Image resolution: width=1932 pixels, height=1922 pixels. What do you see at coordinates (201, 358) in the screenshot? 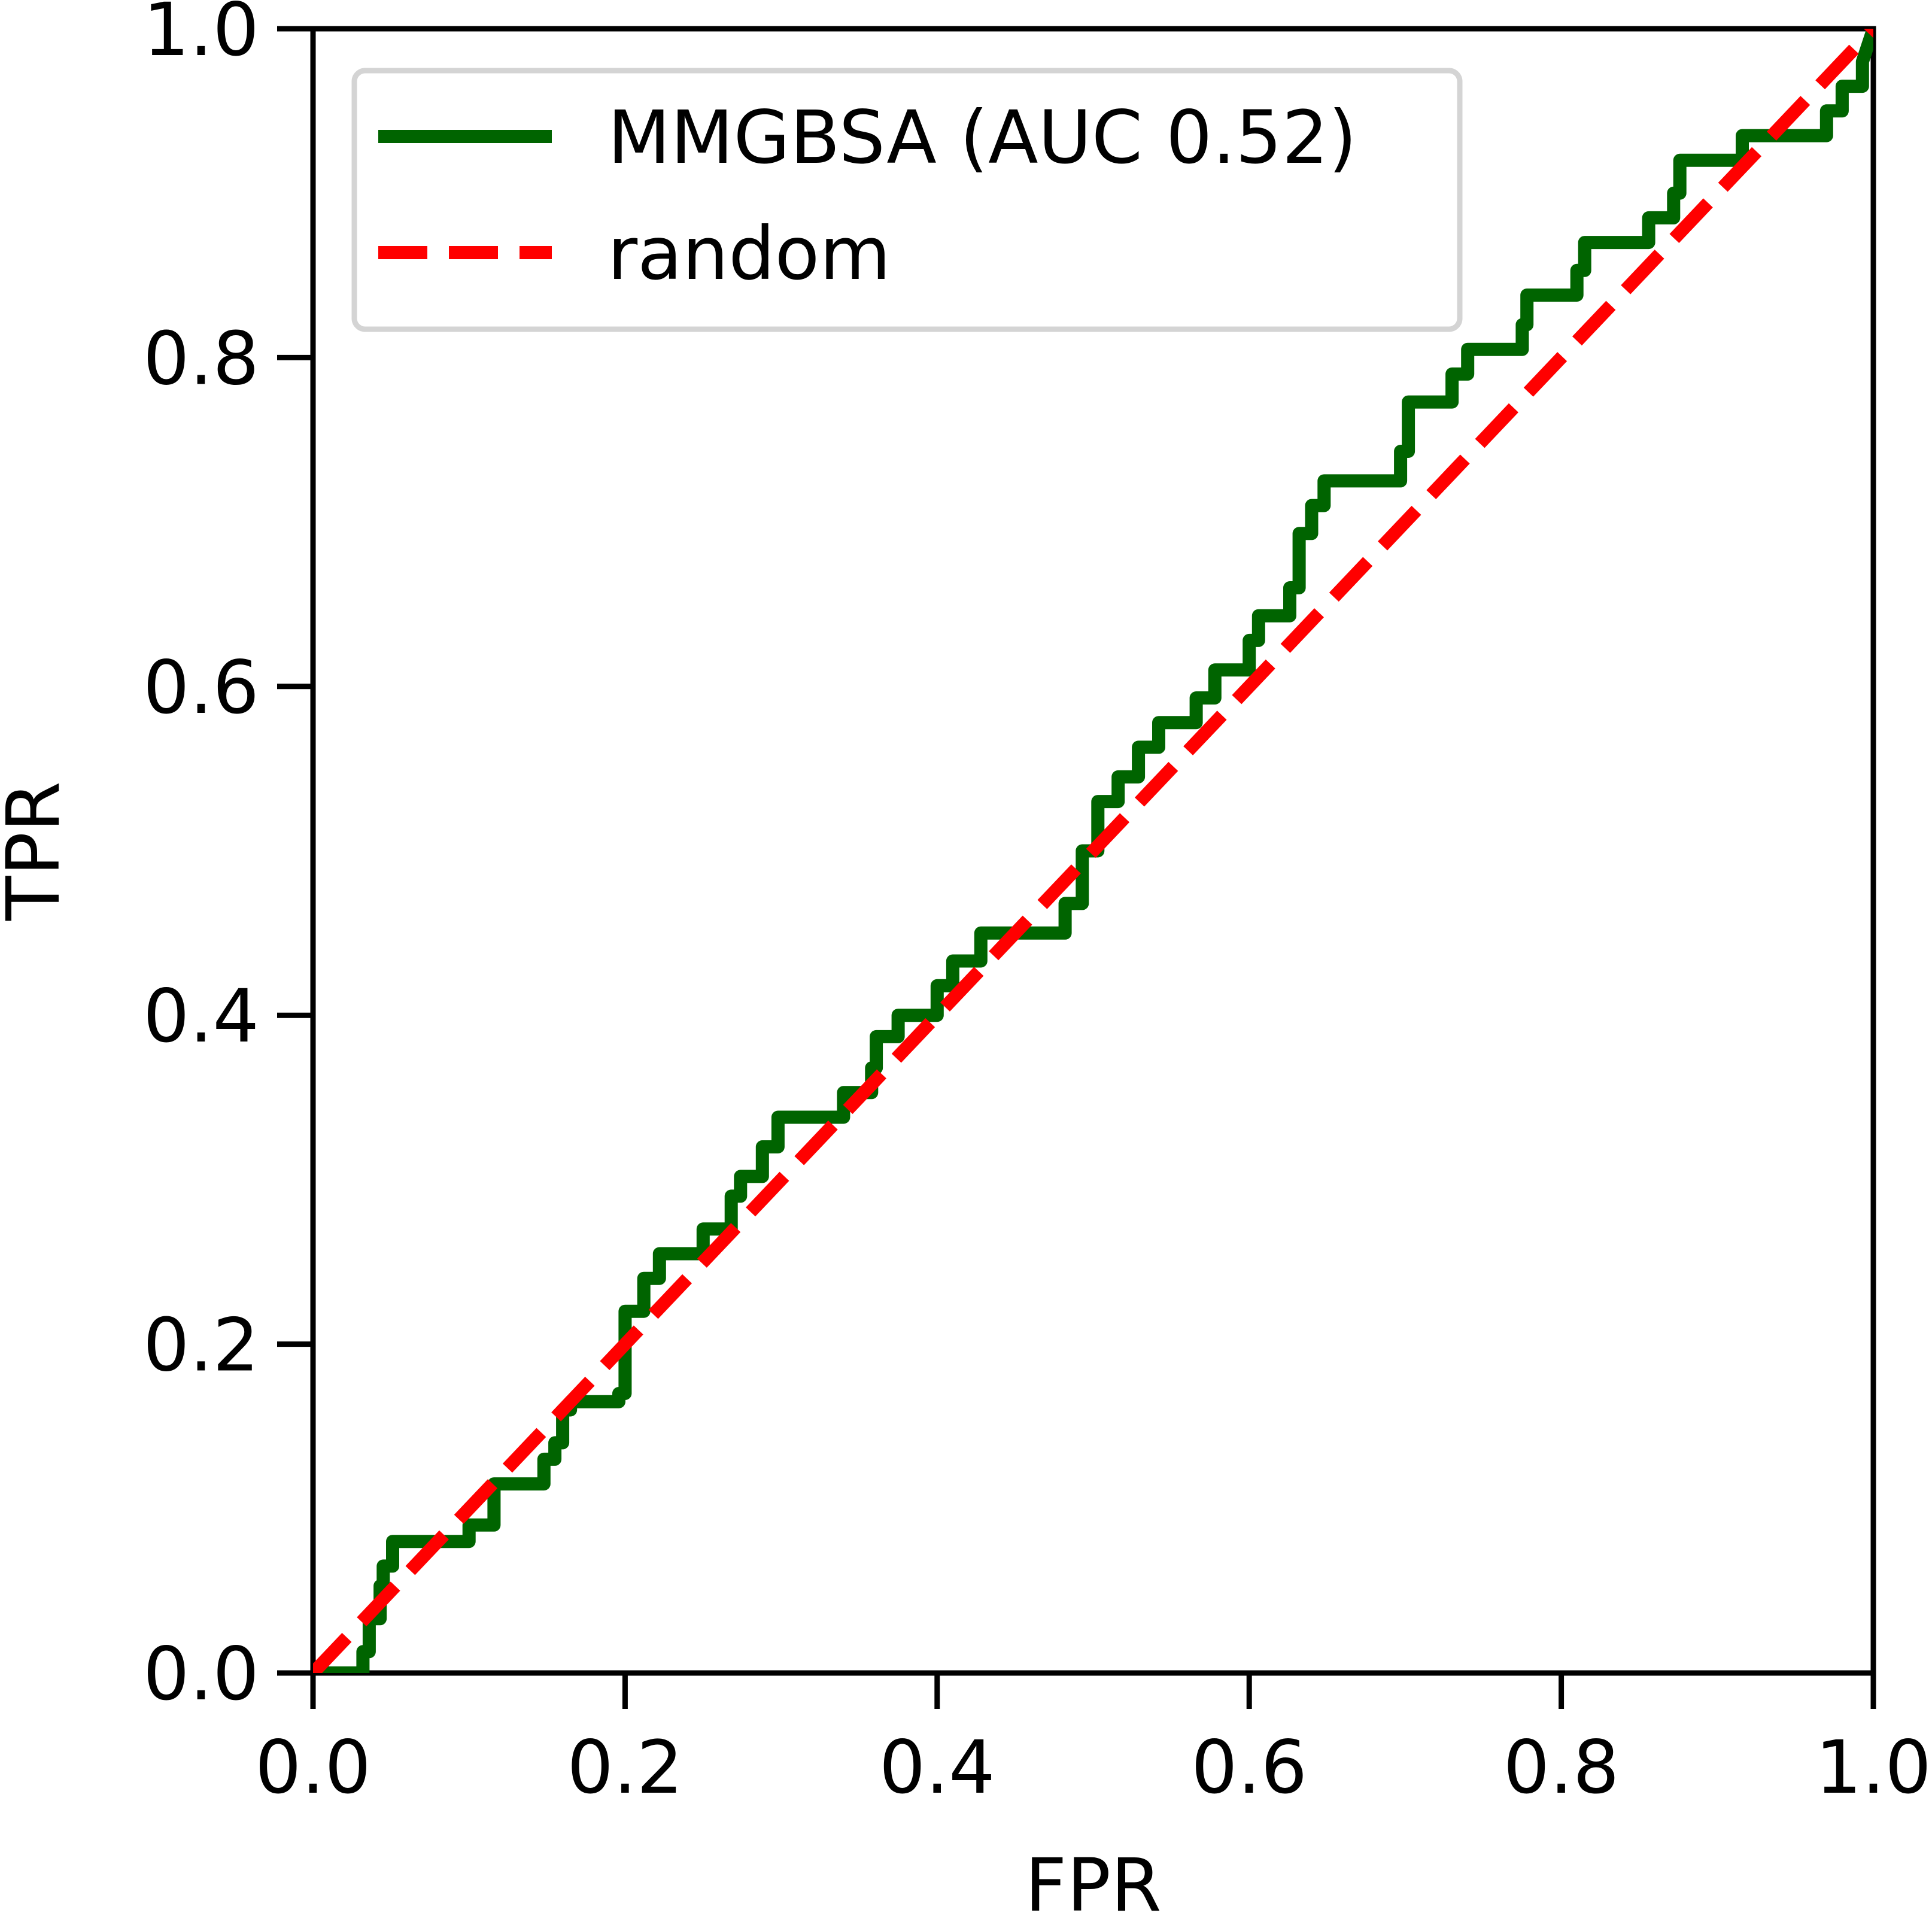
I see `y-tick-label: 0.8` at bounding box center [201, 358].